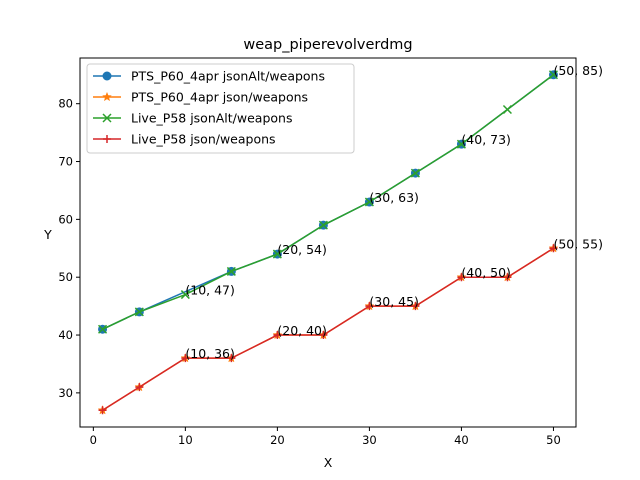 This screenshot has width=640, height=480. What do you see at coordinates (219, 97) in the screenshot?
I see `legend-label: PTS_P60_4apr json/weapons` at bounding box center [219, 97].